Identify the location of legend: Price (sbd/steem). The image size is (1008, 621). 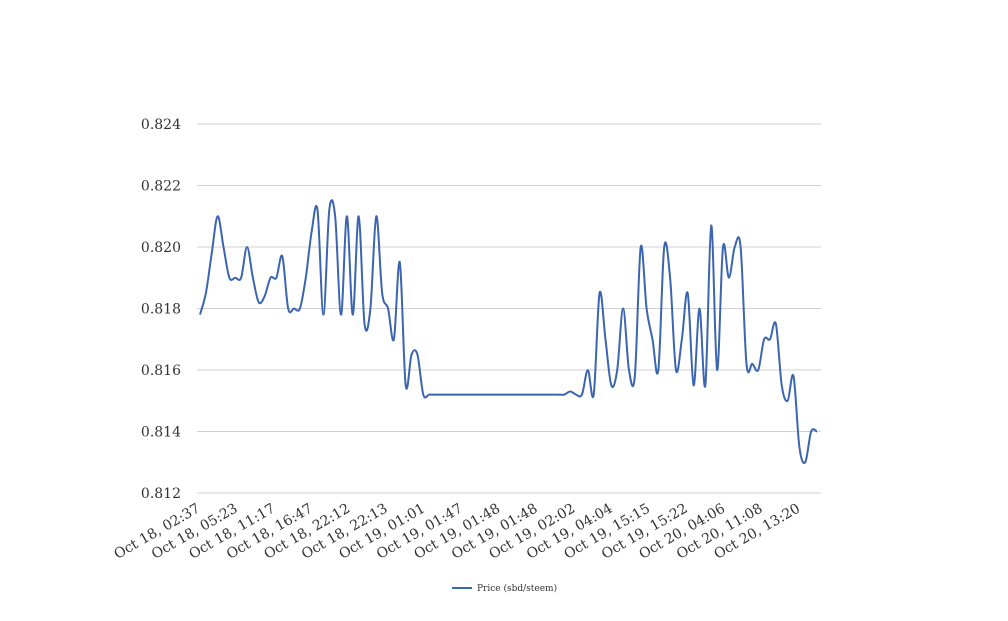
(504, 588).